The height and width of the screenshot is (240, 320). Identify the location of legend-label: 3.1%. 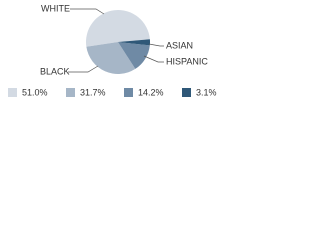
(206, 92).